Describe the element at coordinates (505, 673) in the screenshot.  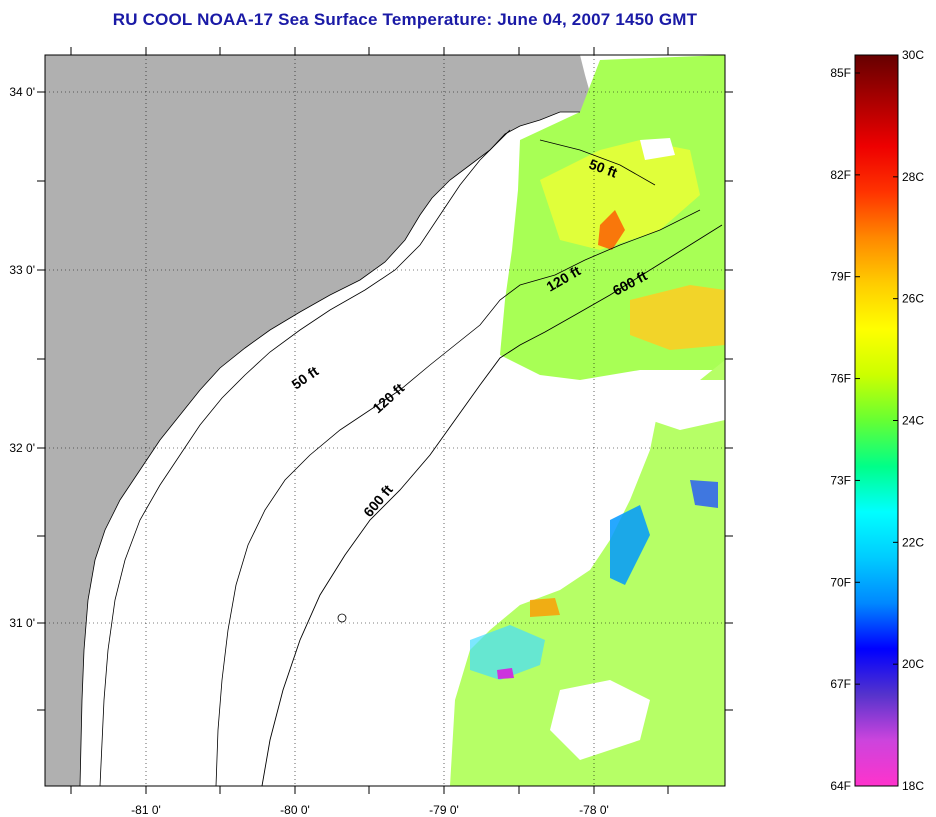
I see `sst-magenta-spot` at that location.